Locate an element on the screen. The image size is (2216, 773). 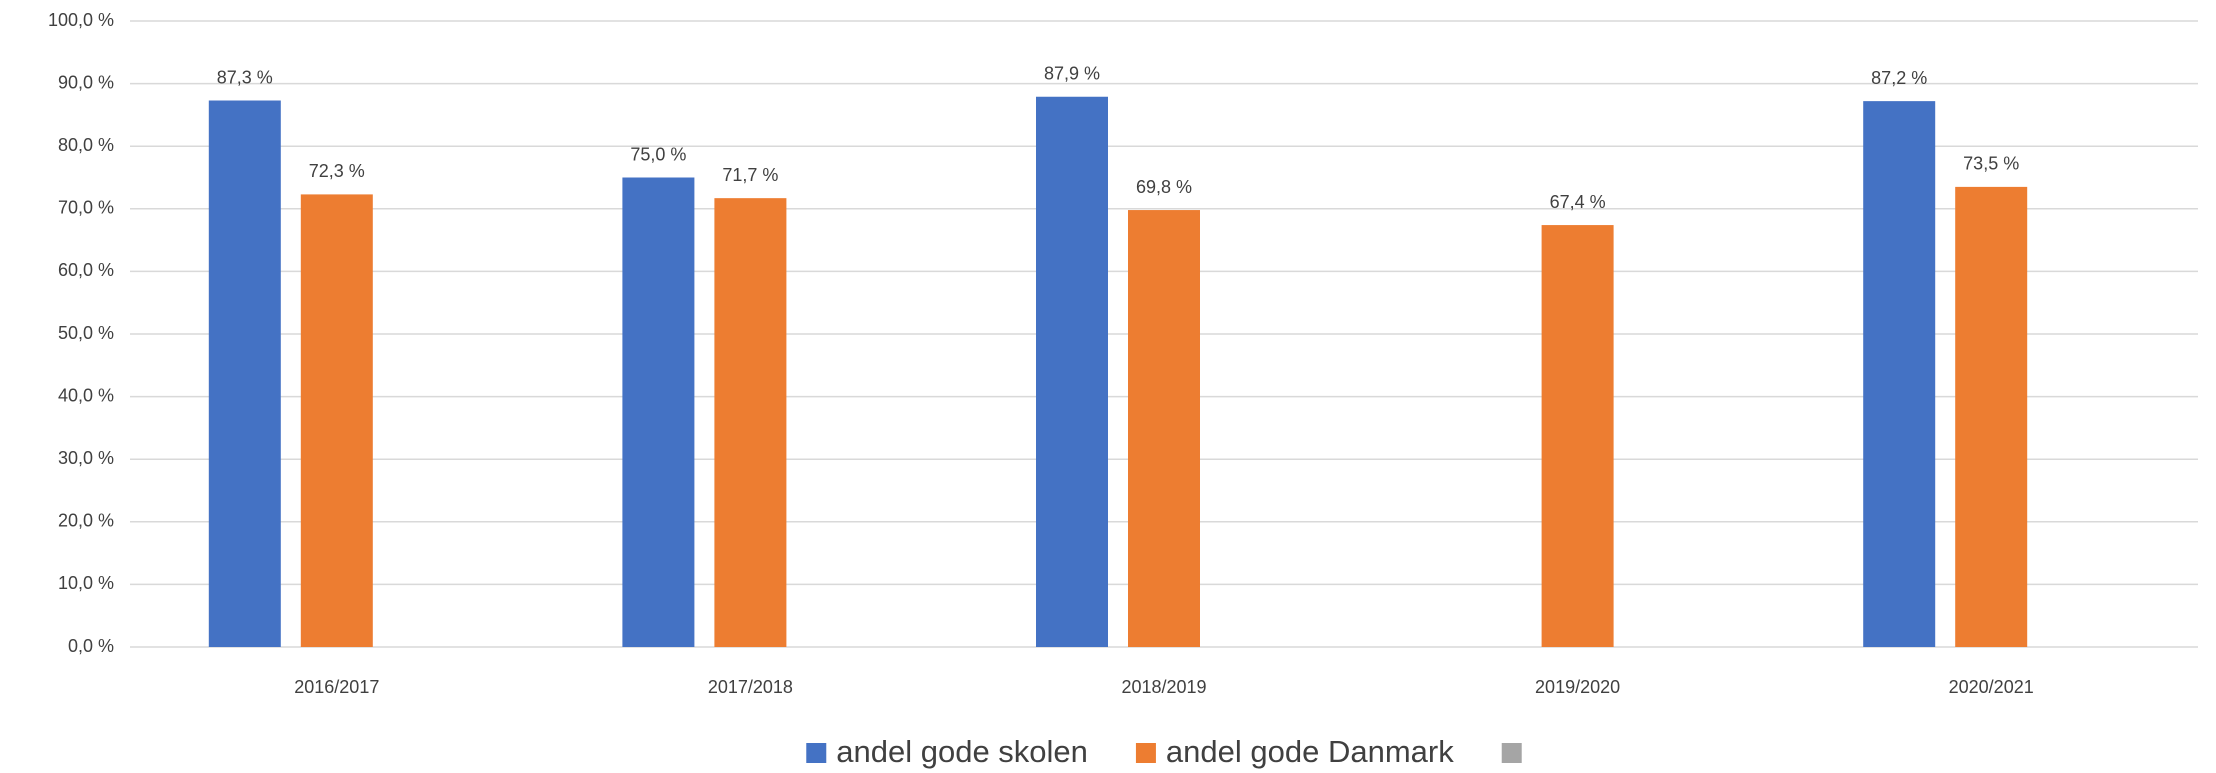
x-tick-label: 2017/2018 is located at coordinates (750, 687).